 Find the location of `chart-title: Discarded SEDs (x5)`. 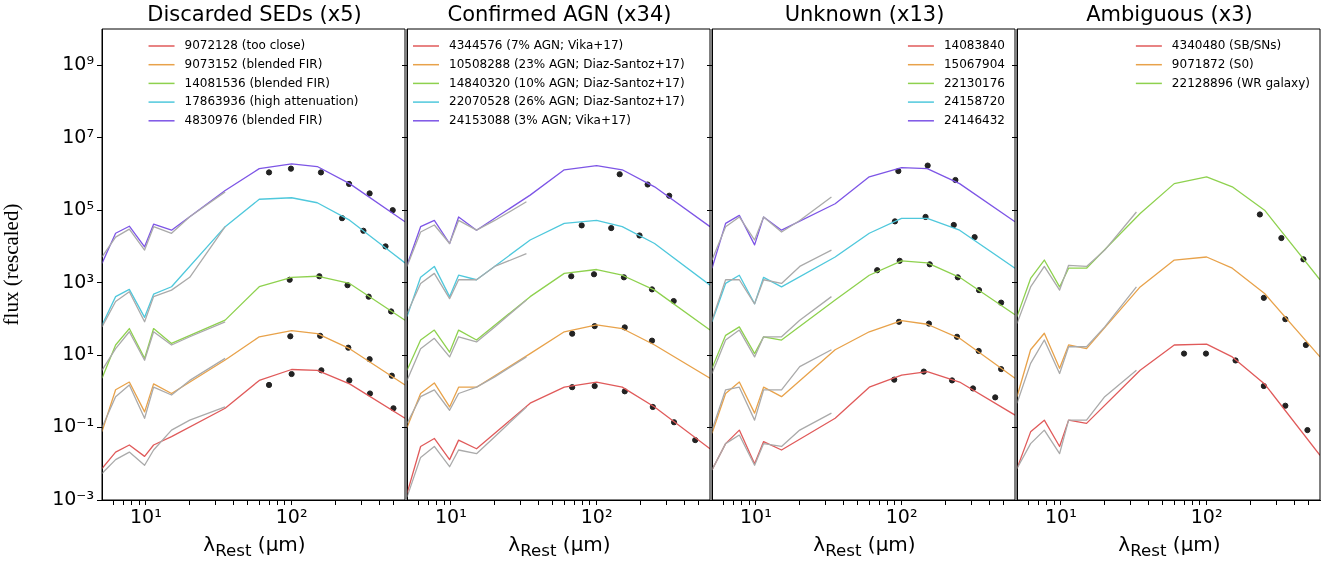

chart-title: Discarded SEDs (x5) is located at coordinates (254, 14).